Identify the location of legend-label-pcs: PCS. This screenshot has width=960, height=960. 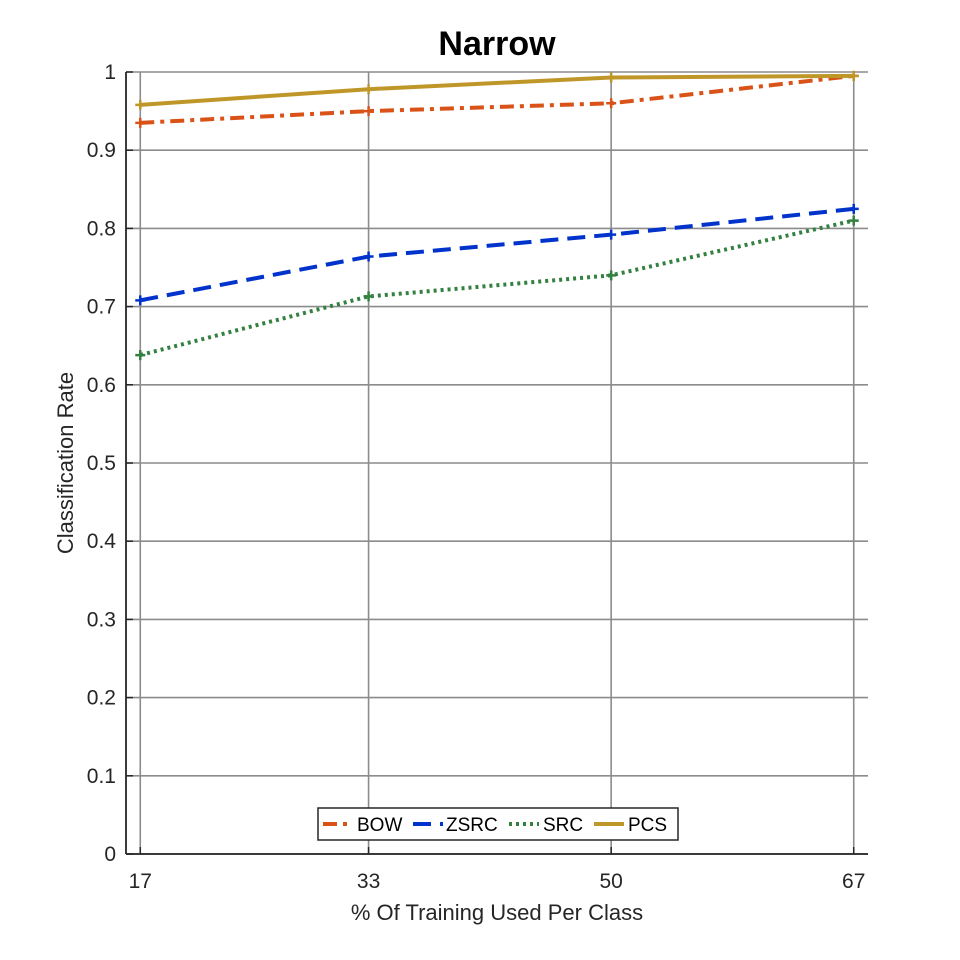
(647, 825).